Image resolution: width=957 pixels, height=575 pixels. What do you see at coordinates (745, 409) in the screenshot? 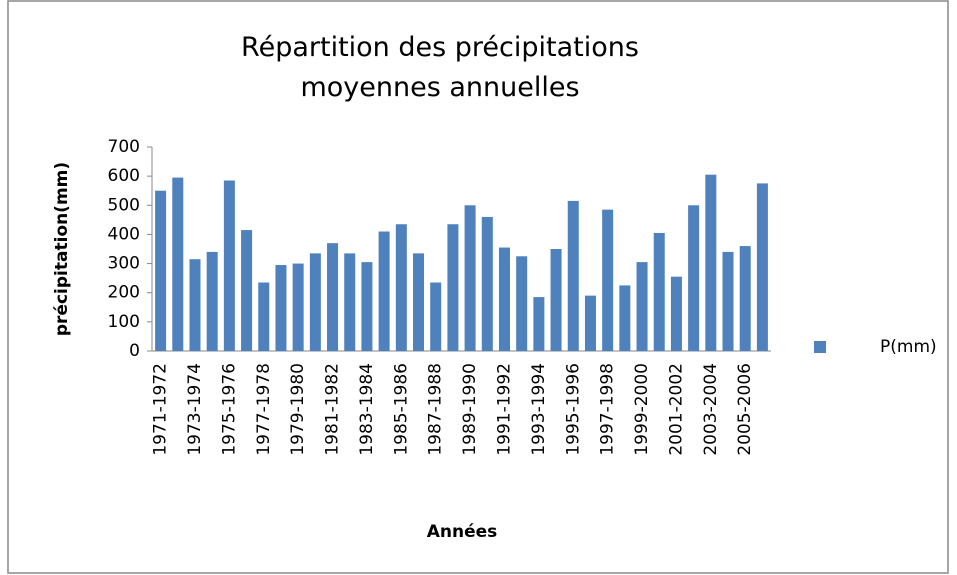
I see `x-tick-label: 2005-2006` at bounding box center [745, 409].